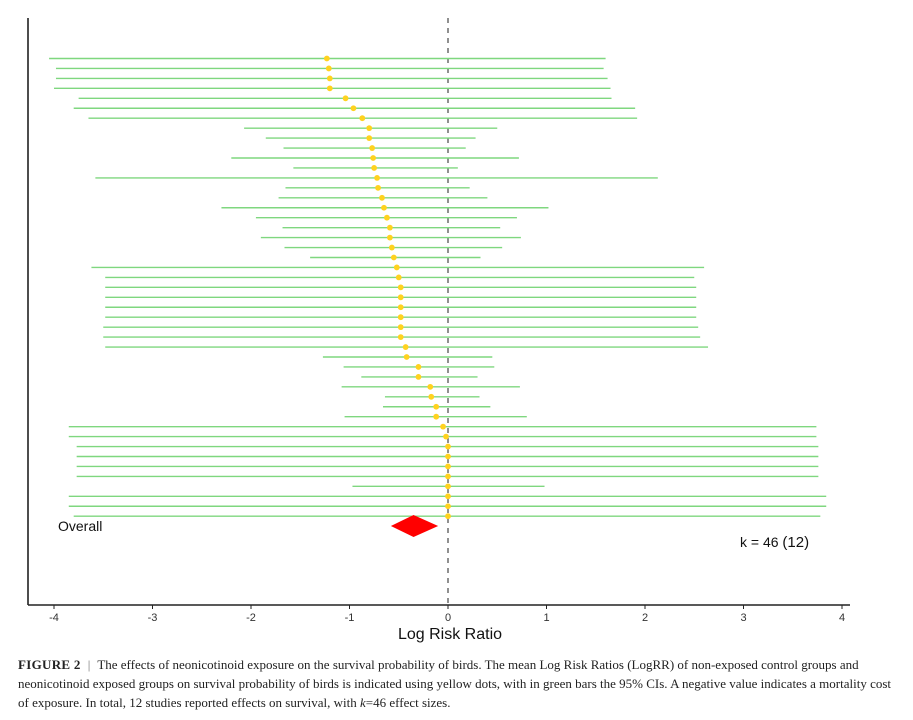 This screenshot has height=720, width=913. Describe the element at coordinates (842, 618) in the screenshot. I see `x-tick-label-8: 4` at that location.